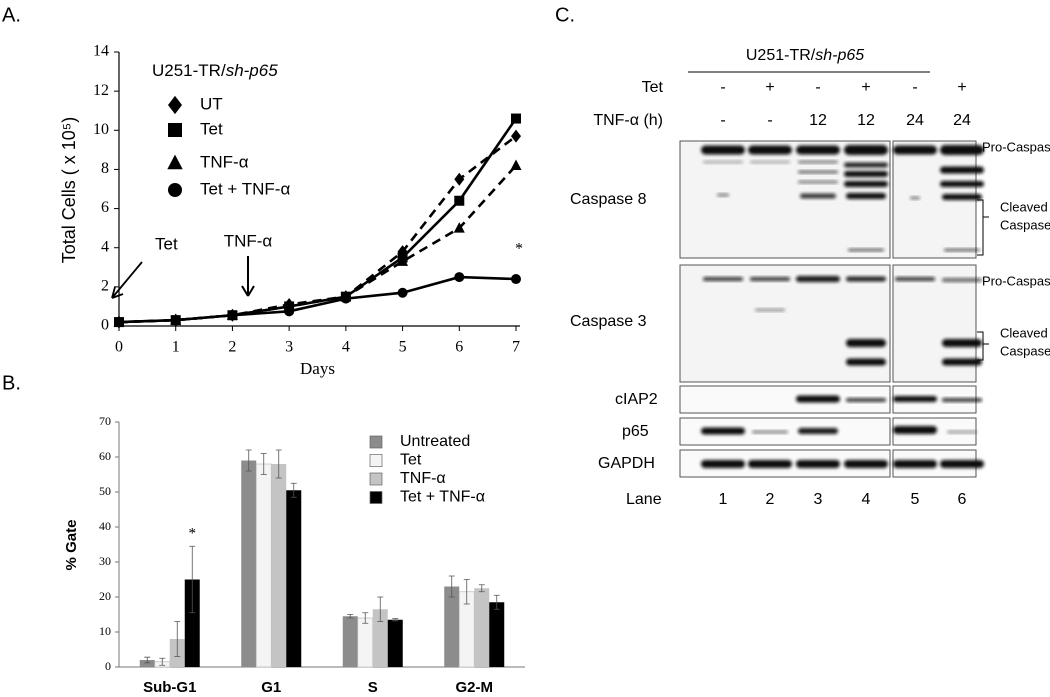 This screenshot has width=1050, height=697. Describe the element at coordinates (962, 120) in the screenshot. I see `row-value: 24` at that location.